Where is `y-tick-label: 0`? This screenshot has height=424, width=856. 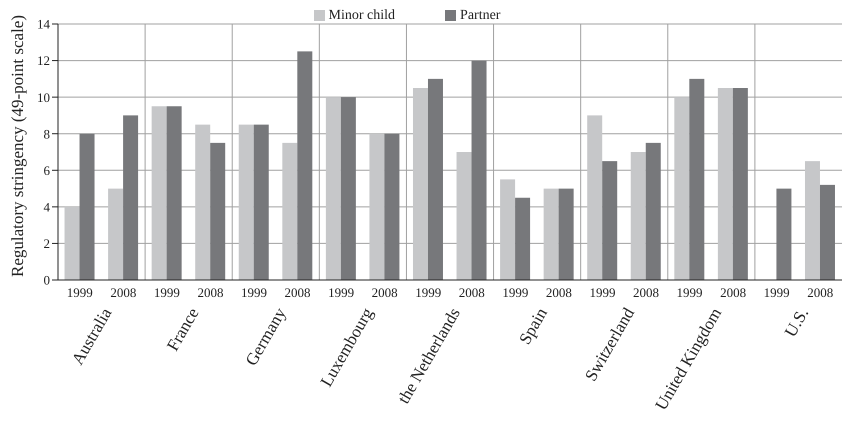 y-tick-label: 0 is located at coordinates (47, 280).